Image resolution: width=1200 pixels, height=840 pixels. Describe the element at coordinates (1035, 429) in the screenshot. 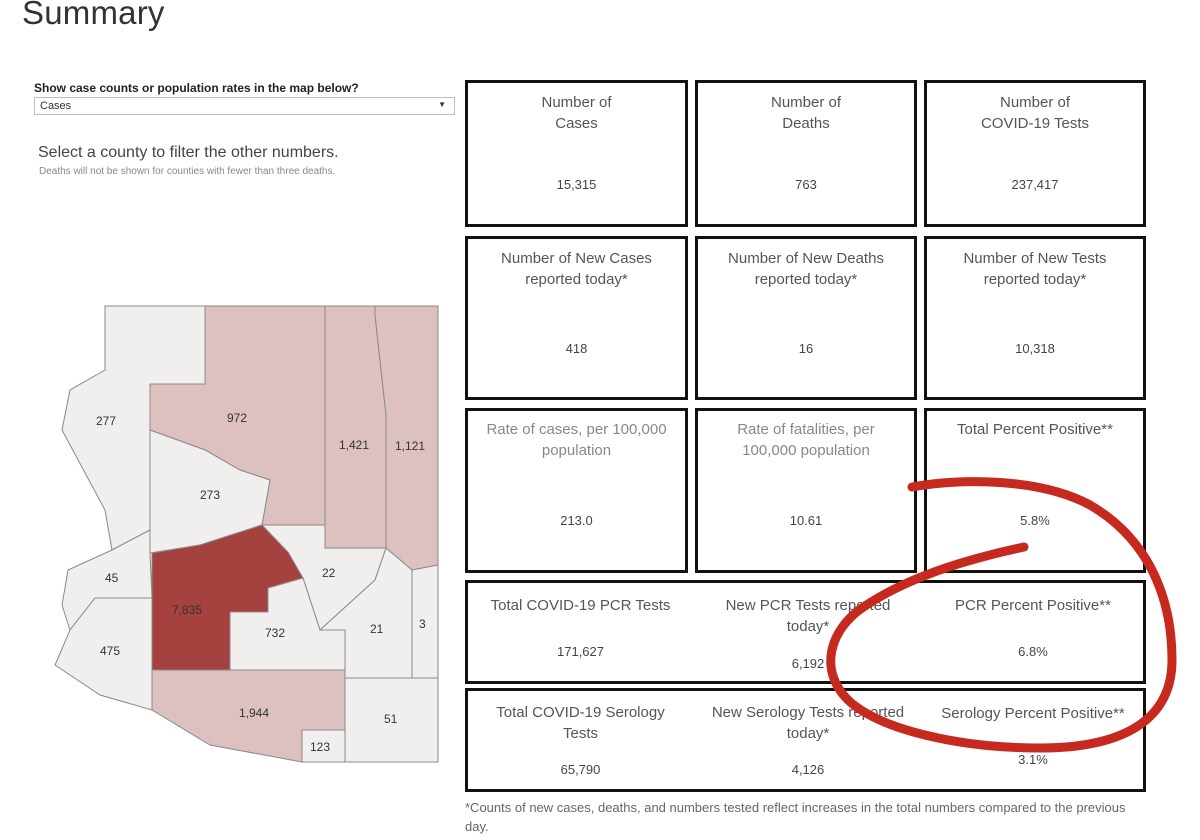

I see `kpi-label: Total Percent Positive**` at that location.